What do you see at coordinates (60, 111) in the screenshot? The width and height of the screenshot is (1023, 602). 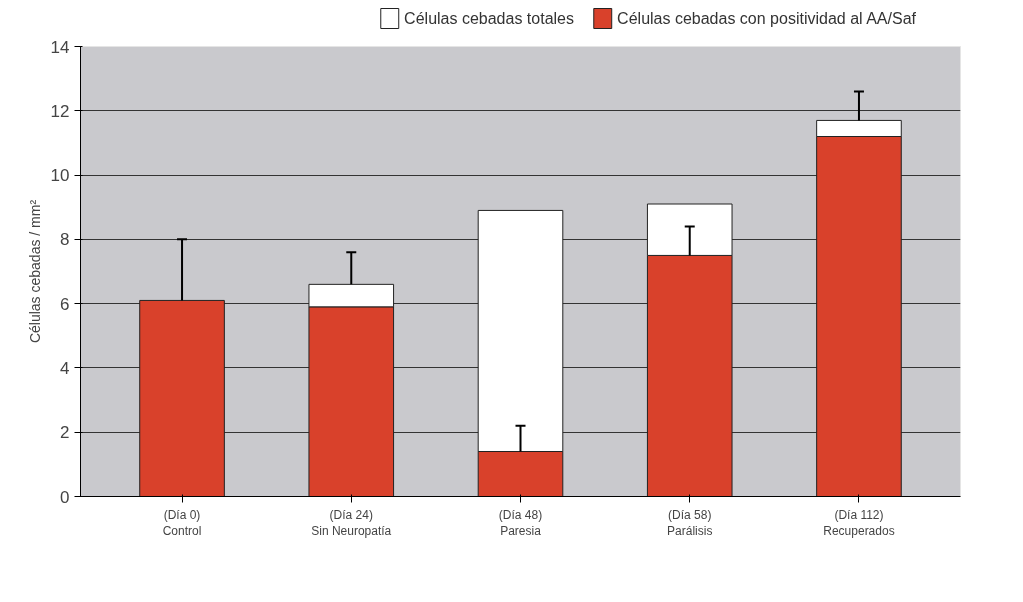 I see `y-tick-label: 12` at bounding box center [60, 111].